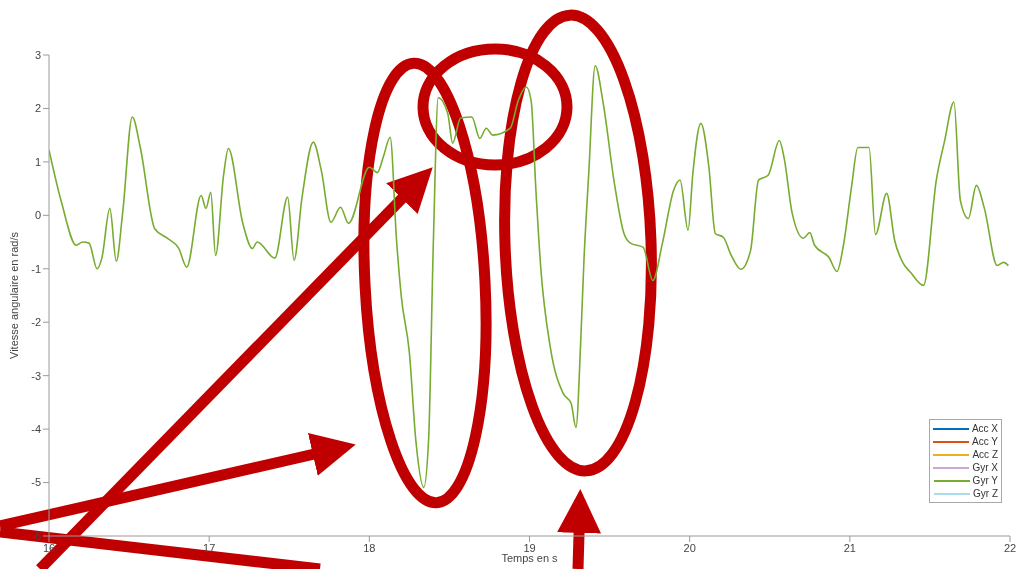  Describe the element at coordinates (36, 482) in the screenshot. I see `y-tick-label: -5` at that location.